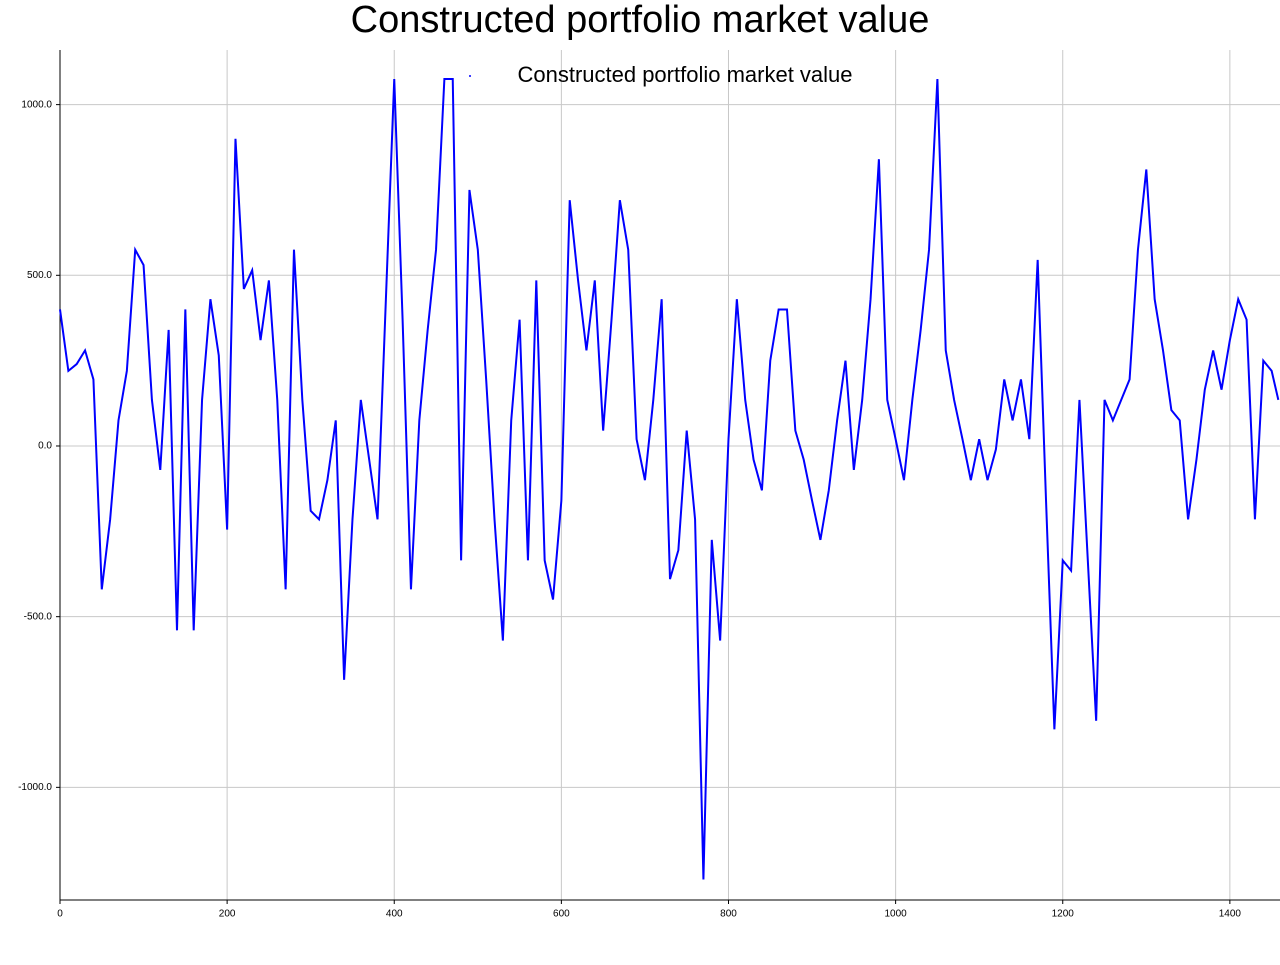  I want to click on y-tick-label: 0.0, so click(45, 446).